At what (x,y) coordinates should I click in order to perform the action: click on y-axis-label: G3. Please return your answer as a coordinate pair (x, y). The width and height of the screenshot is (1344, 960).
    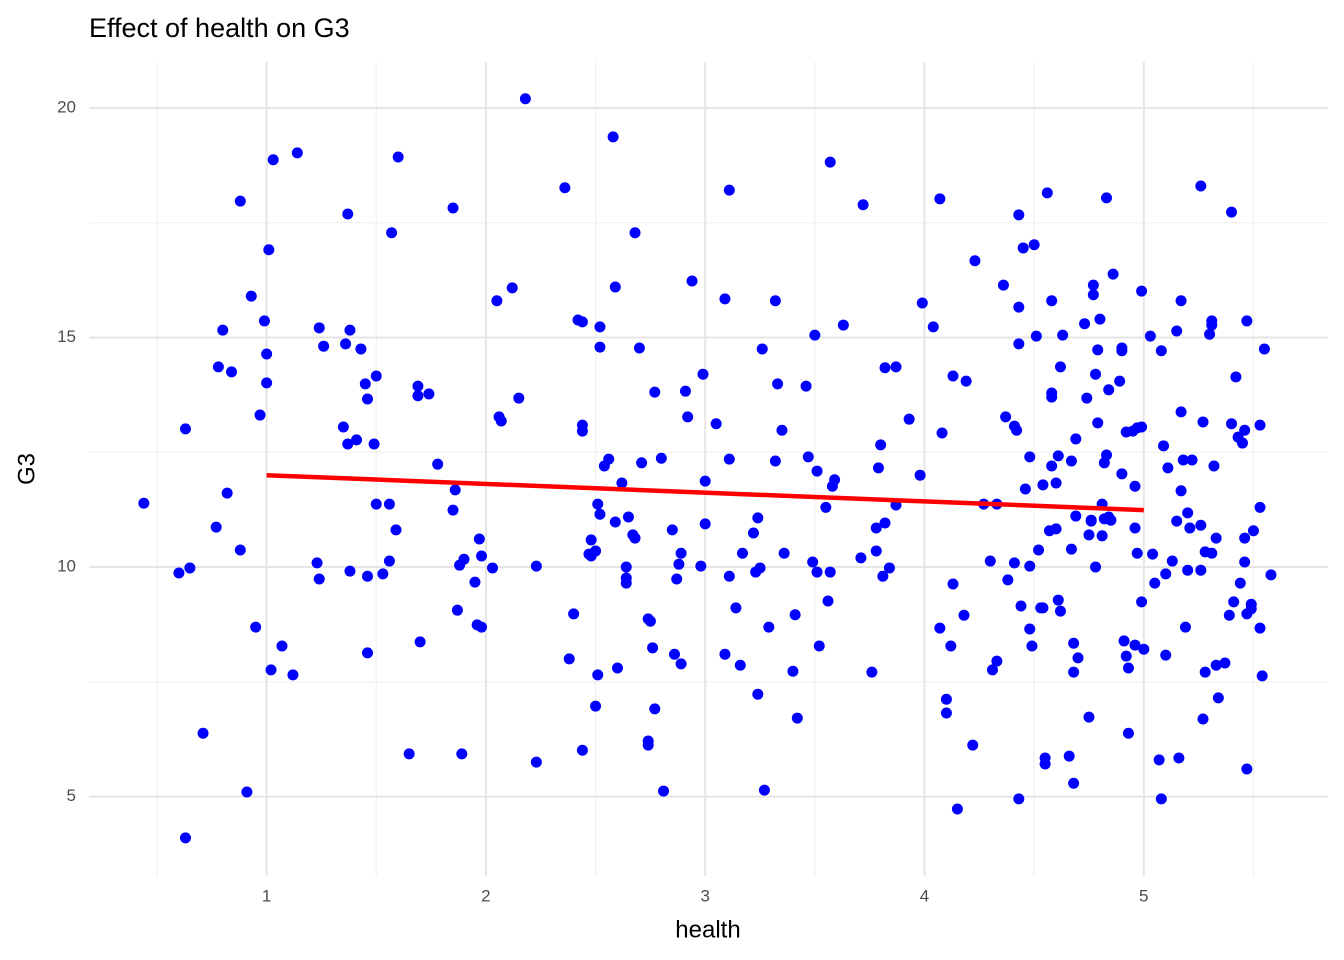
    Looking at the image, I should click on (26, 469).